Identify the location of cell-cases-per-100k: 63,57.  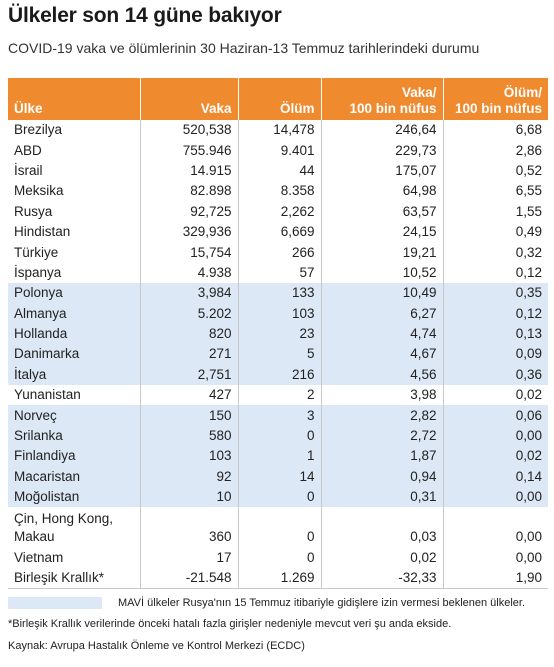
(382, 211).